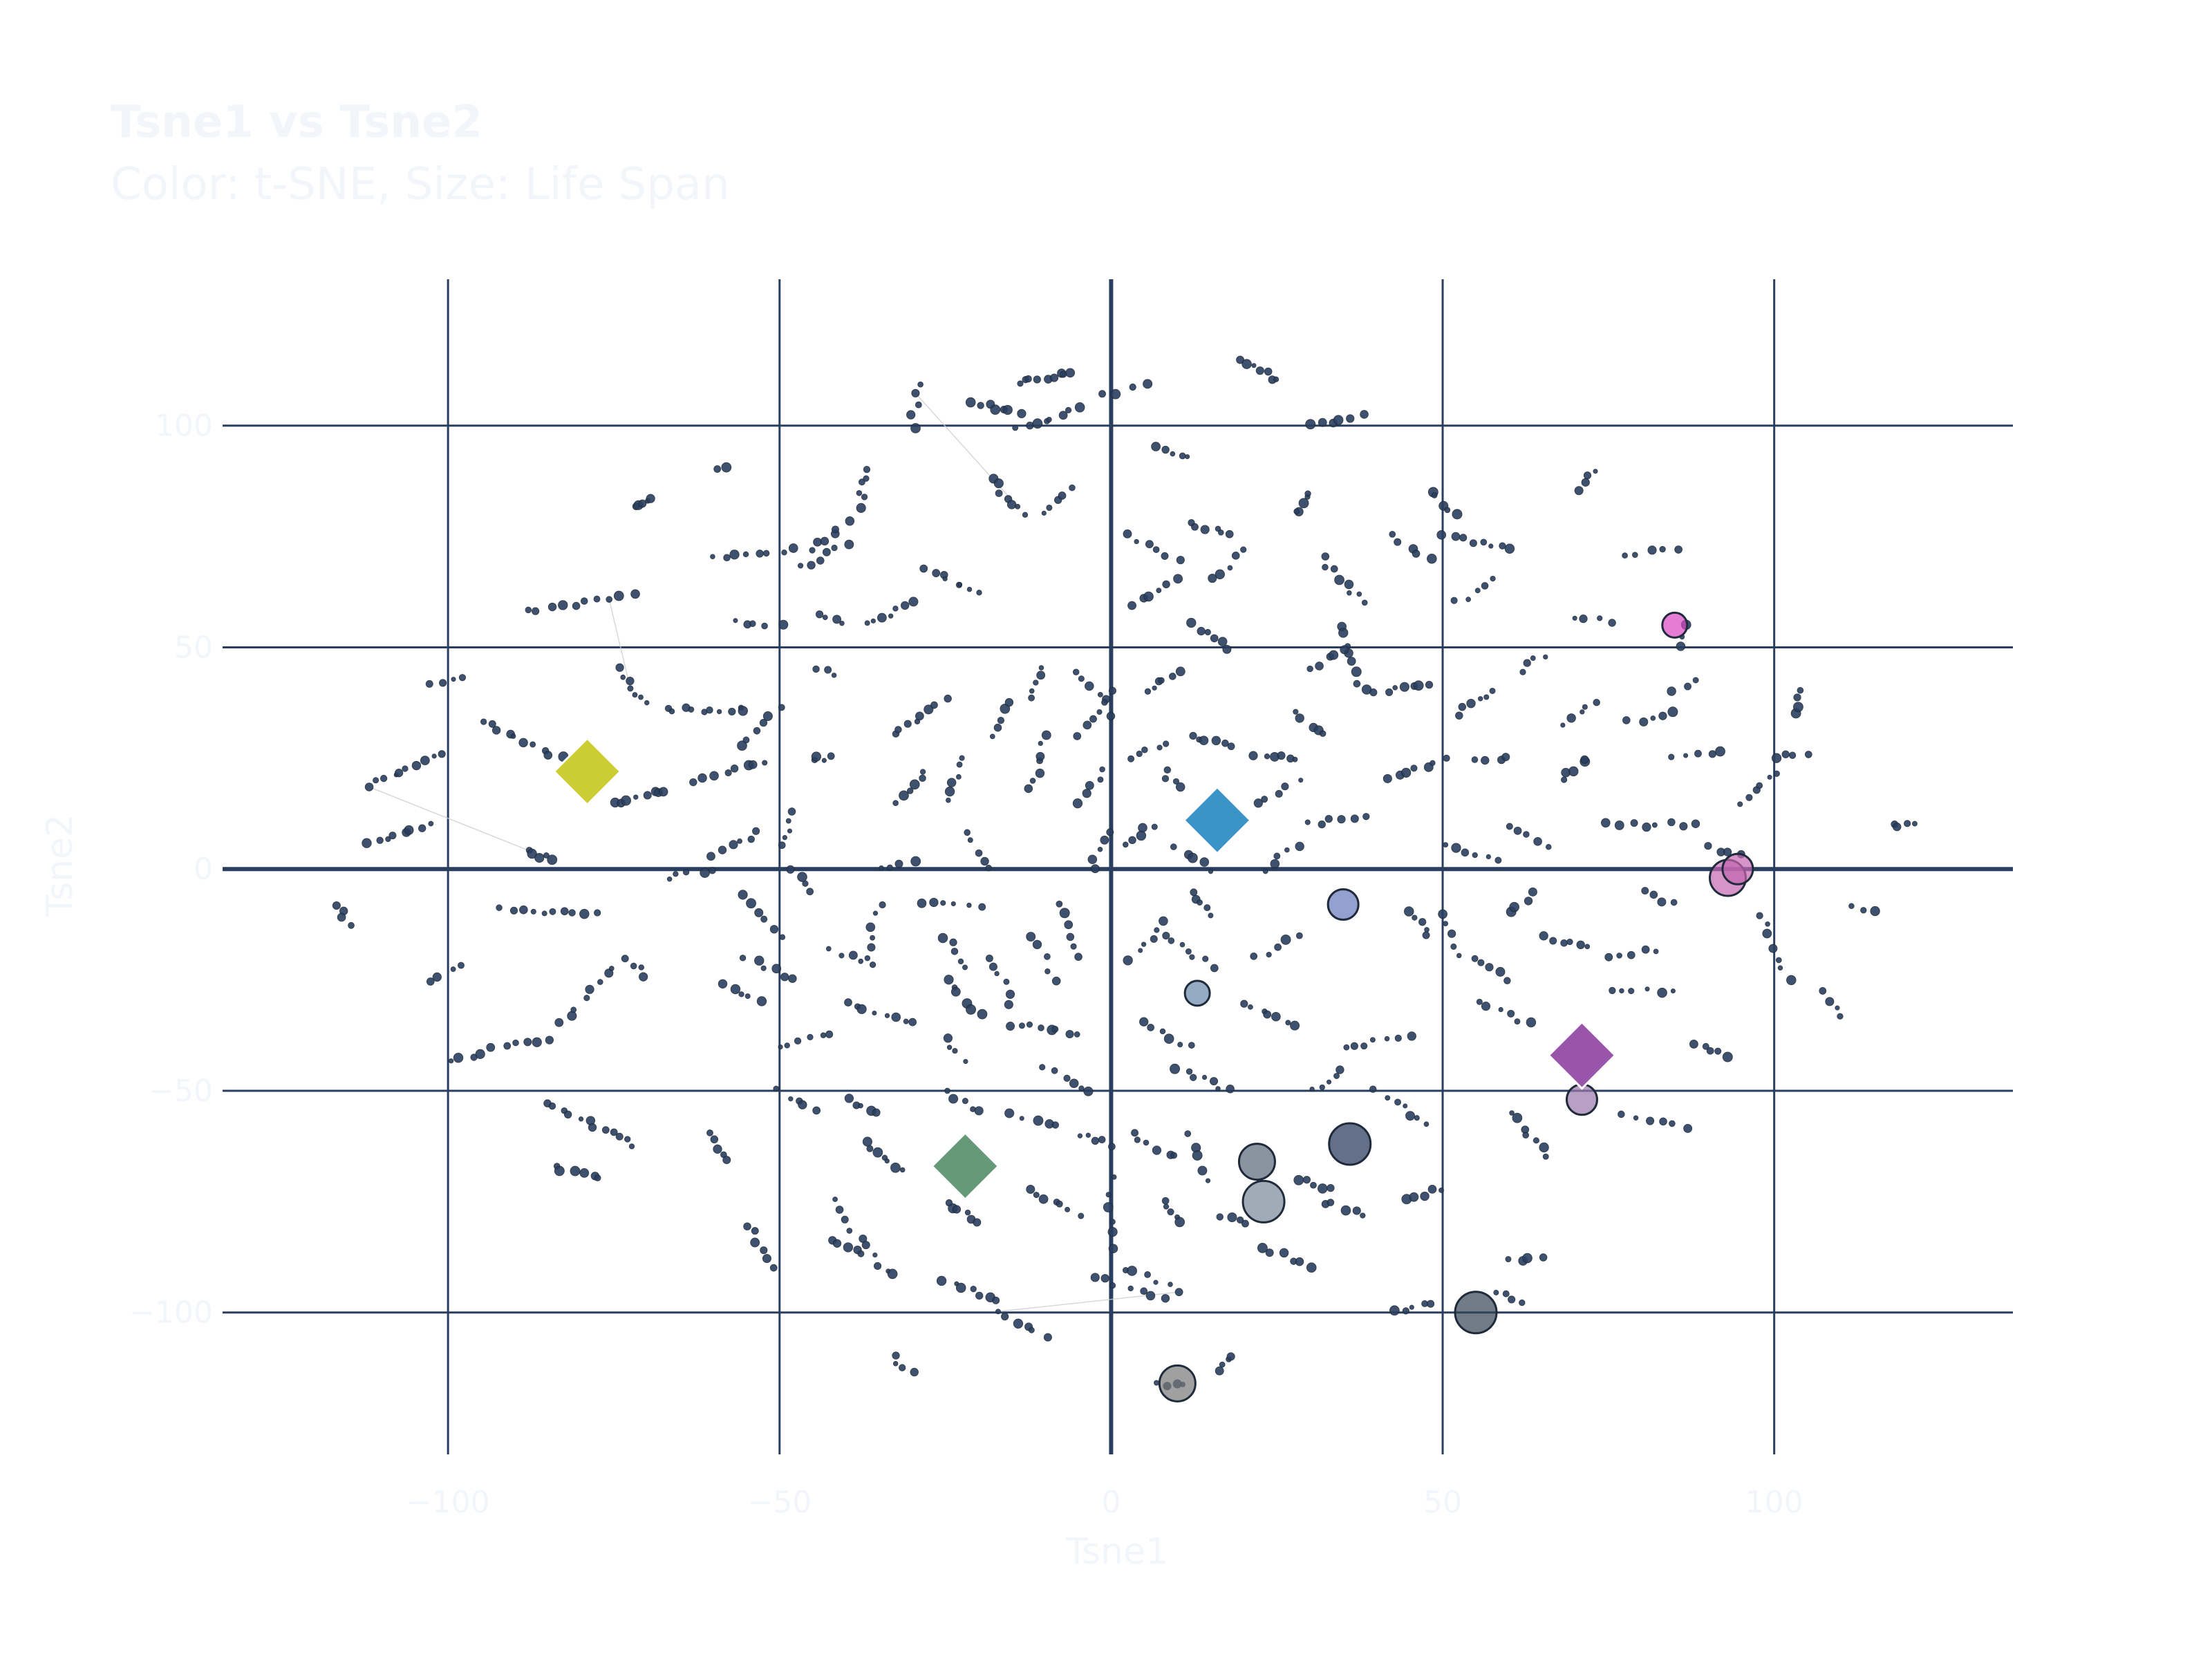  What do you see at coordinates (420, 184) in the screenshot?
I see `chart-subtitle: Color: t-SNE, Size: Life Span` at bounding box center [420, 184].